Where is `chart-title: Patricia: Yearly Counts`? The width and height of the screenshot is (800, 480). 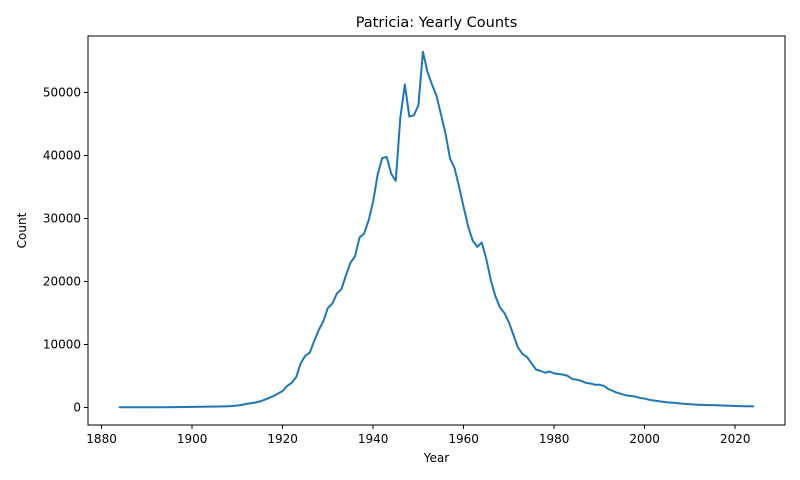
chart-title: Patricia: Yearly Counts is located at coordinates (437, 23).